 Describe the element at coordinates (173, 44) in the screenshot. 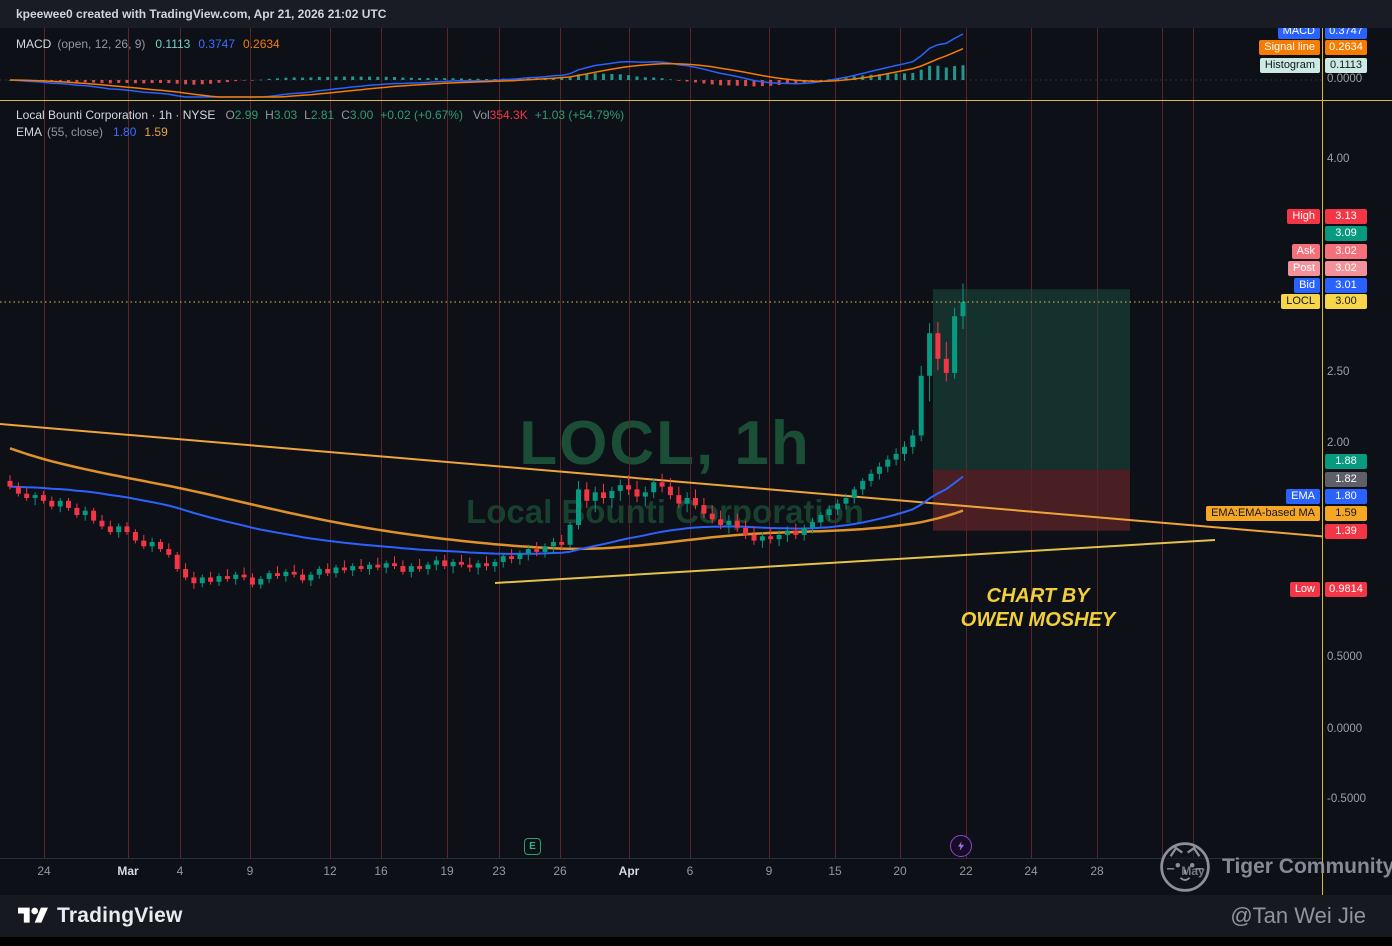

I see `legend-token: 0.1113` at that location.